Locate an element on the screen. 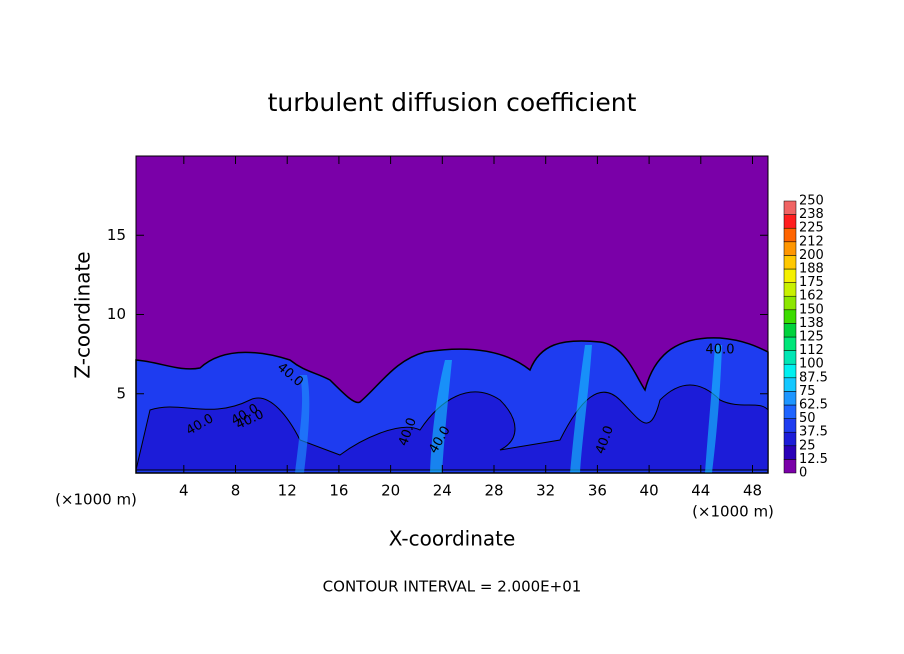 Image resolution: width=904 pixels, height=654 pixels. x-tick-label: 20 is located at coordinates (390, 491).